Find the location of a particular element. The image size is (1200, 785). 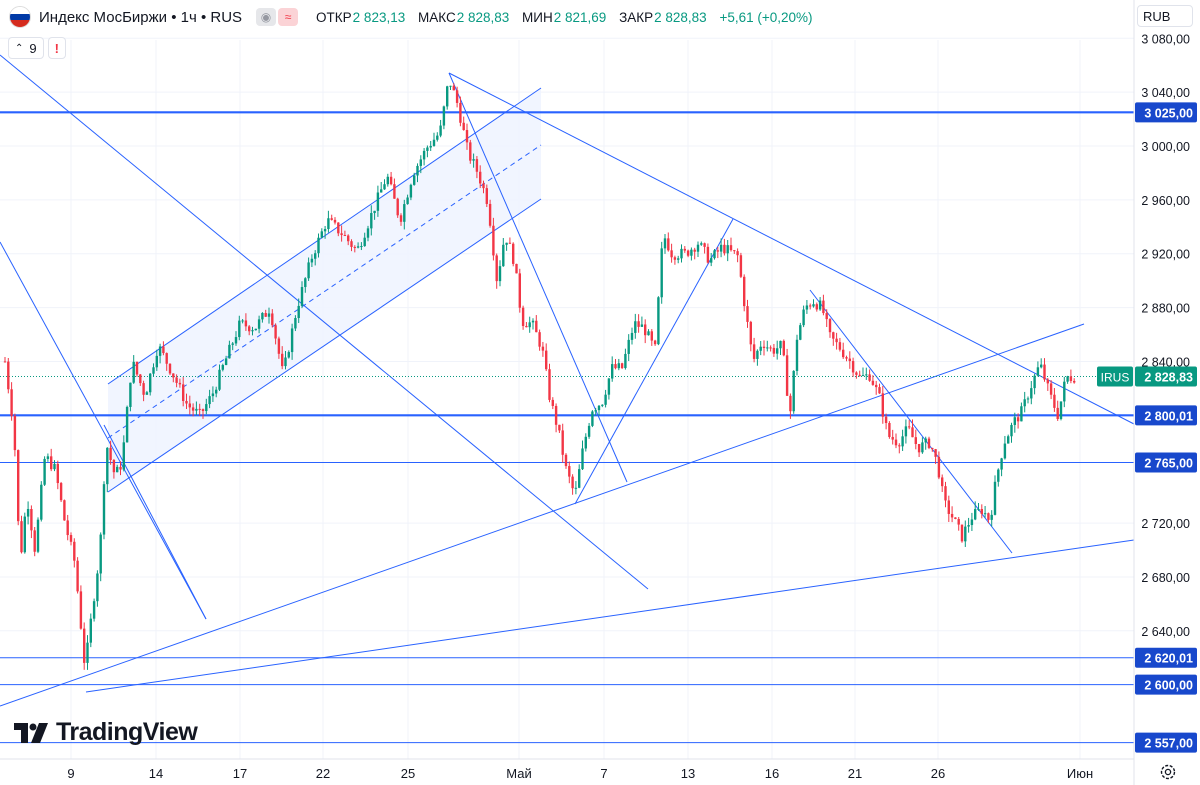

trendline-early-down is located at coordinates (155, 522).